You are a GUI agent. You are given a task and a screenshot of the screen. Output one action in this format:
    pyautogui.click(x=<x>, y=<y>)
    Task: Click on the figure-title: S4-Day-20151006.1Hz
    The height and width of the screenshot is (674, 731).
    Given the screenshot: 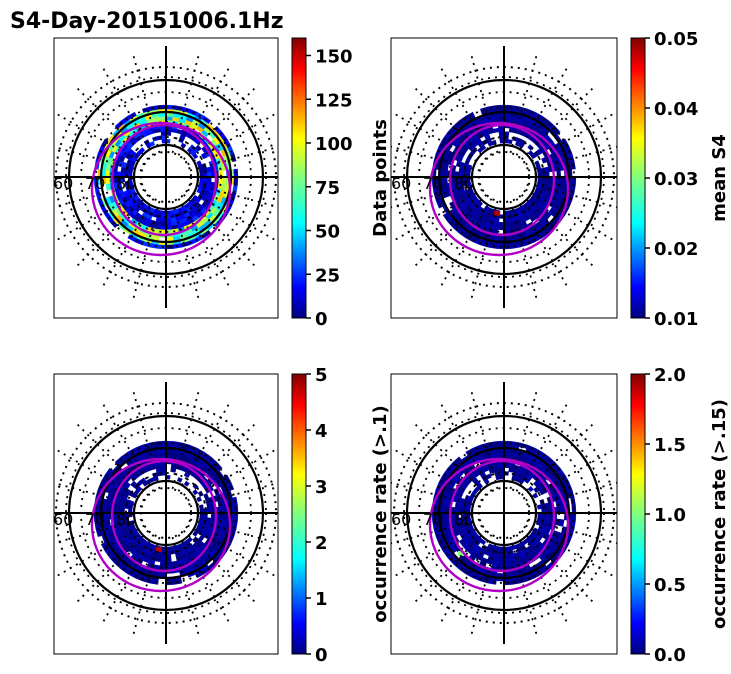 What is the action you would take?
    pyautogui.click(x=147, y=21)
    